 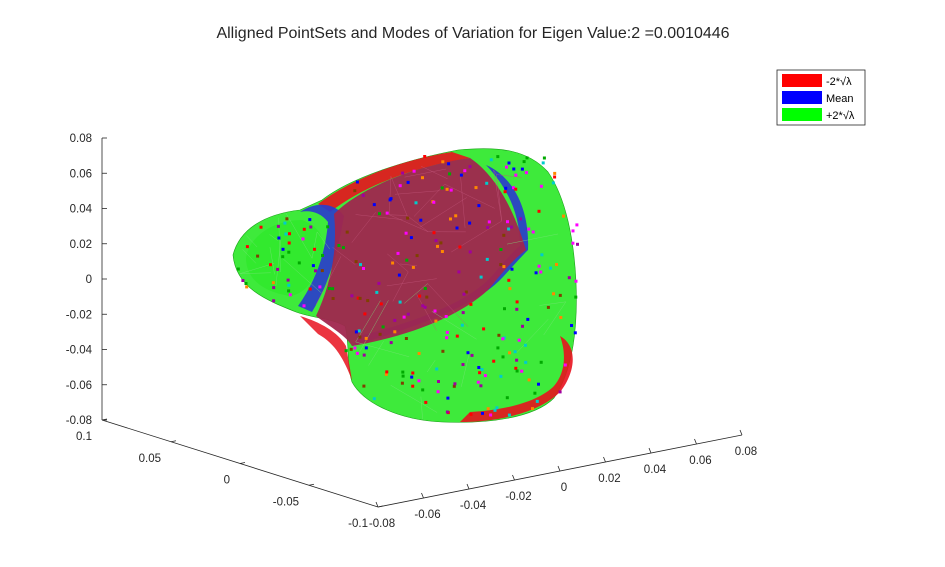 What do you see at coordinates (802, 80) in the screenshot?
I see `legend-swatch-minus` at bounding box center [802, 80].